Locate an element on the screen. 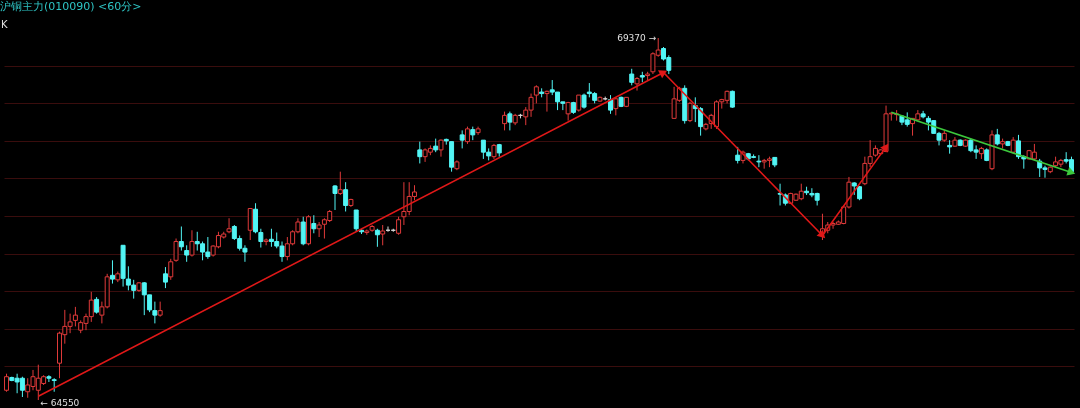 This screenshot has height=408, width=1080. text: K is located at coordinates (4, 24).